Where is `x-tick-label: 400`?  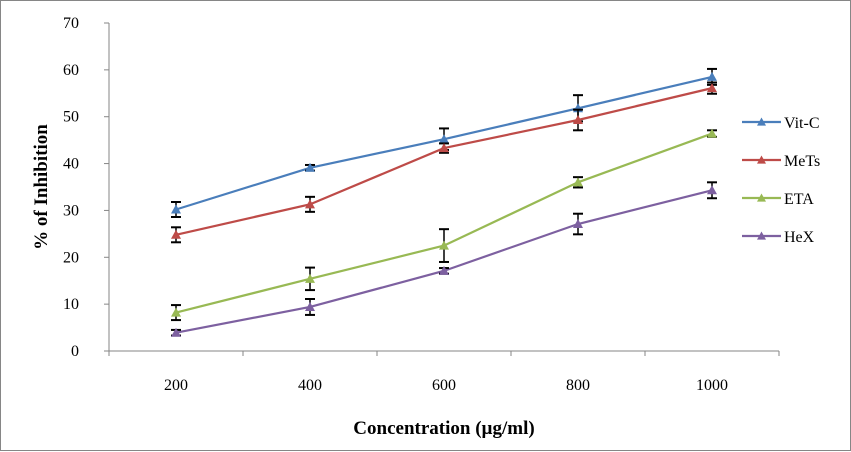 x-tick-label: 400 is located at coordinates (310, 385).